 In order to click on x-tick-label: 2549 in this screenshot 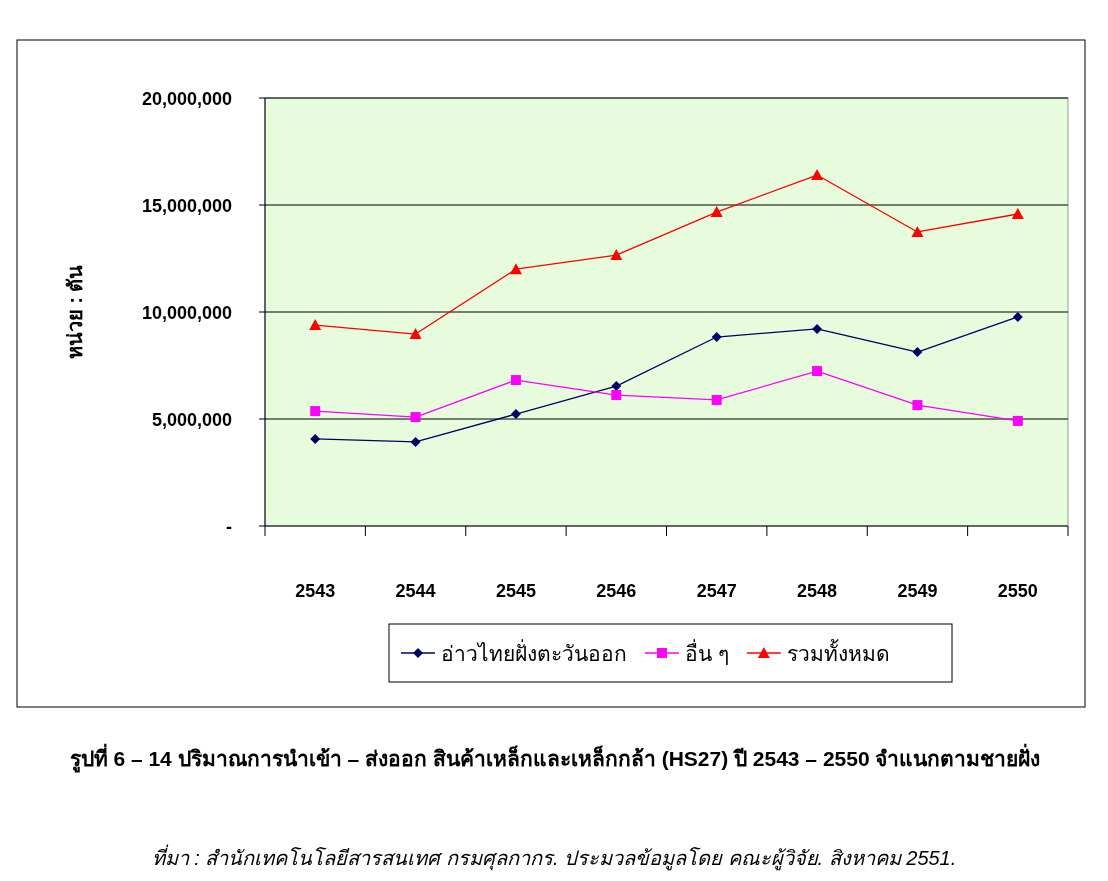, I will do `click(917, 591)`.